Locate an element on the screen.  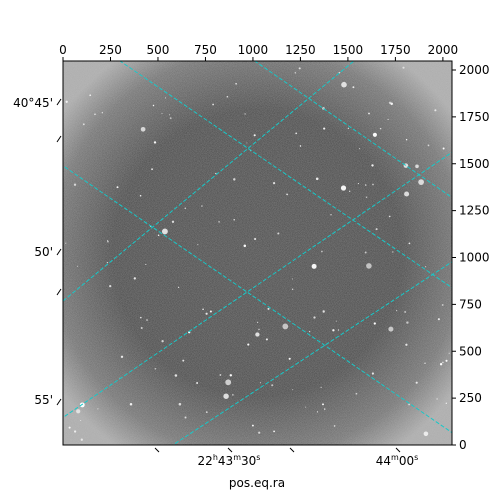
y-tick-label: 2000 is located at coordinates (474, 70).